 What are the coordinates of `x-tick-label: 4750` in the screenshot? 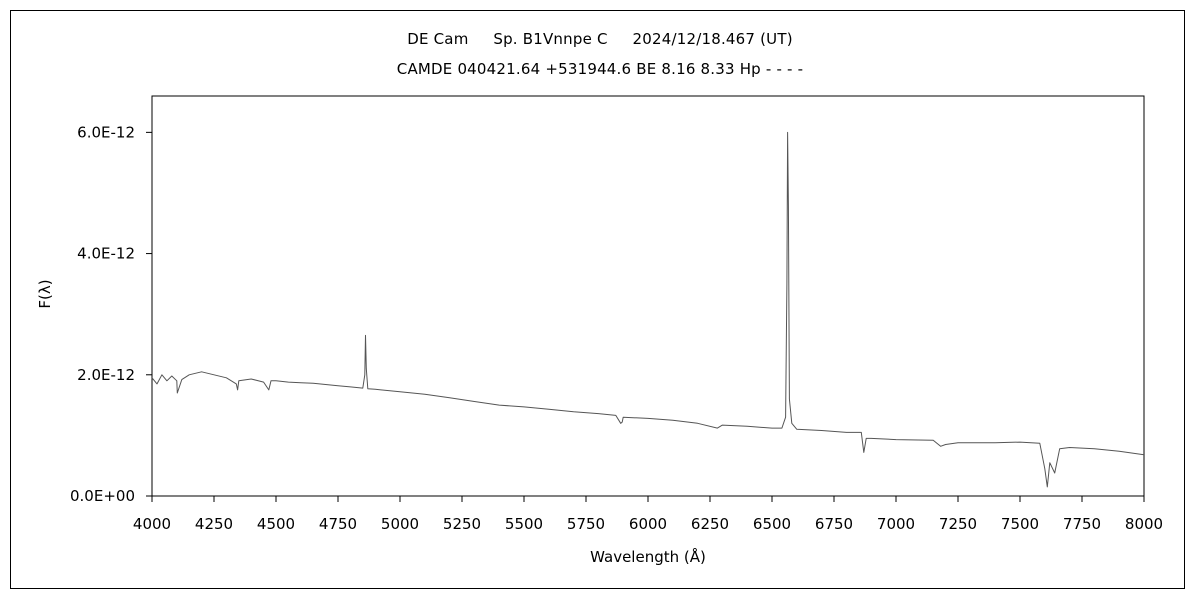 It's located at (338, 524).